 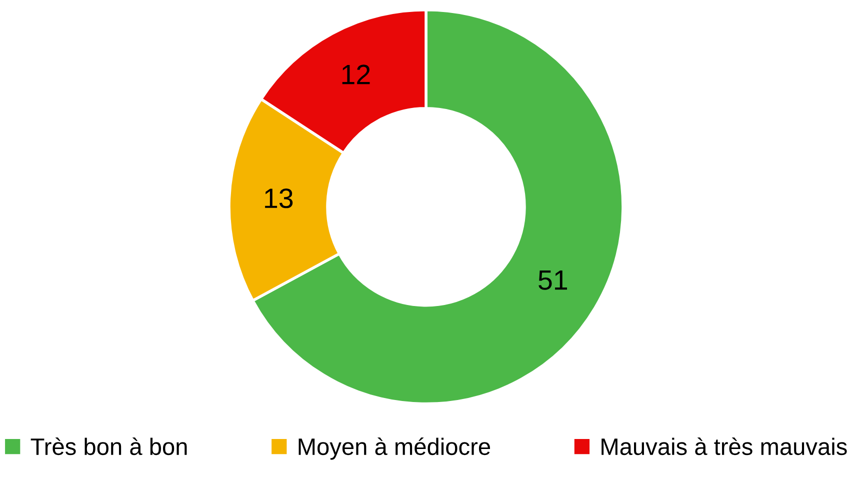 I want to click on data-label: 13, so click(x=279, y=198).